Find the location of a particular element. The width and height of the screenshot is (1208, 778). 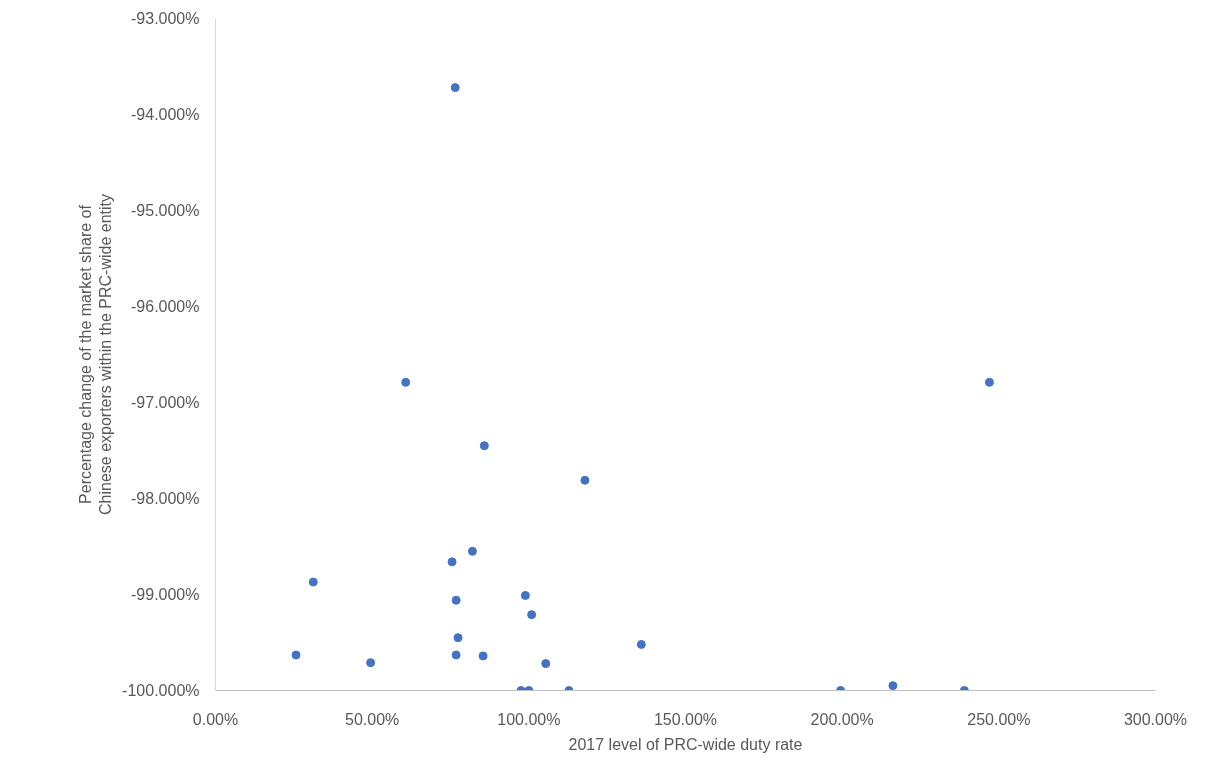

y-tick-label: -96.000% is located at coordinates (165, 306).